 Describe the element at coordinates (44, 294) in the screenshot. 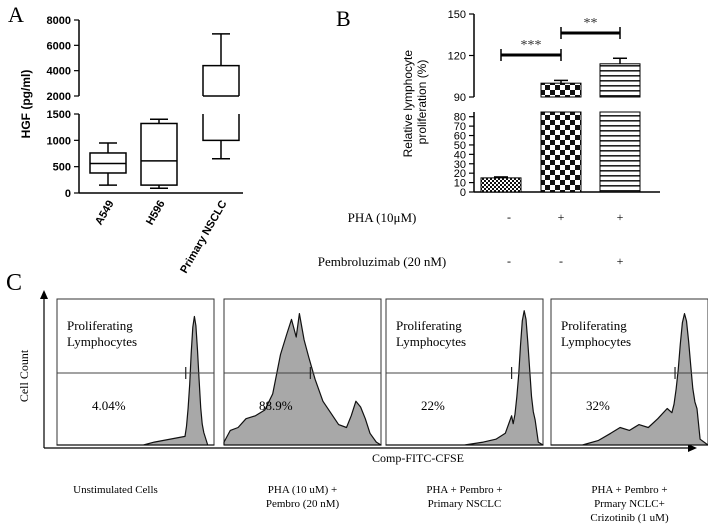

I see `panel-c-y-arrowhead` at that location.